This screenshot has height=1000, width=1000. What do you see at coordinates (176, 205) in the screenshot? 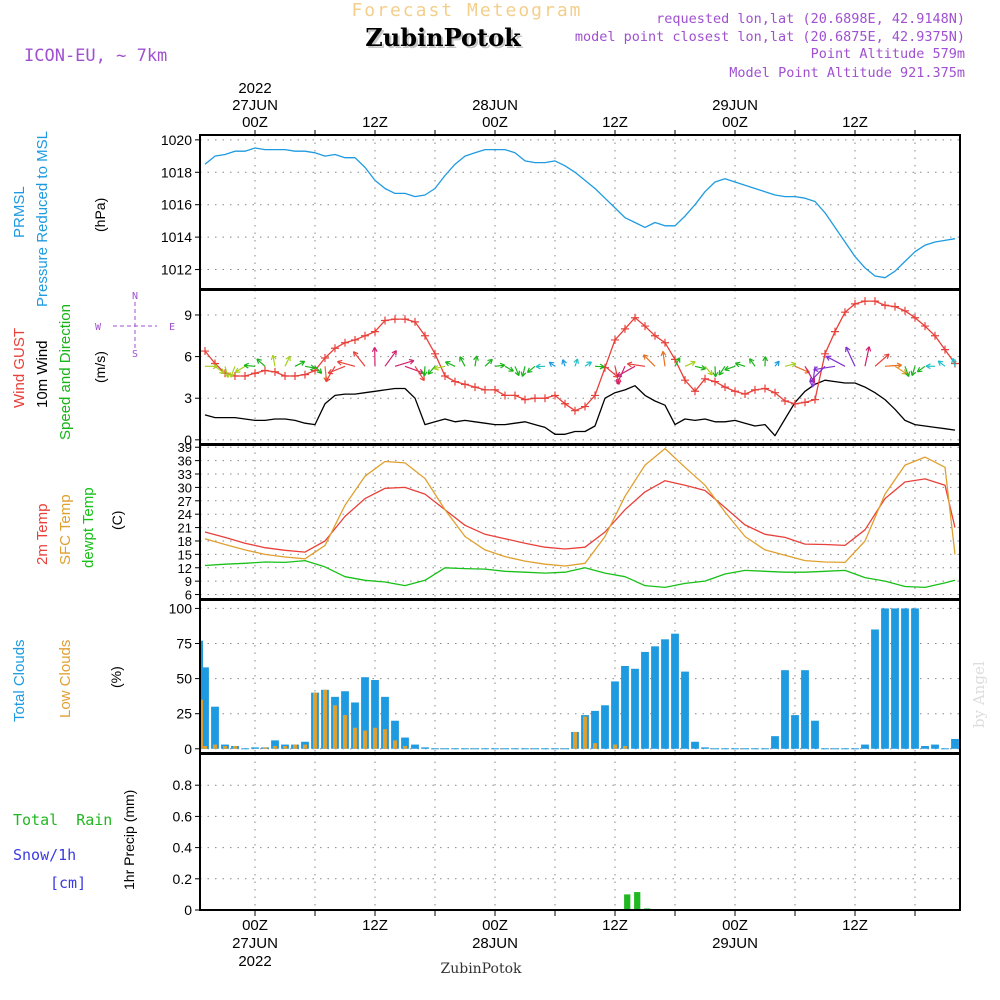
I see `pressure-ytick-label: 1016` at bounding box center [176, 205].